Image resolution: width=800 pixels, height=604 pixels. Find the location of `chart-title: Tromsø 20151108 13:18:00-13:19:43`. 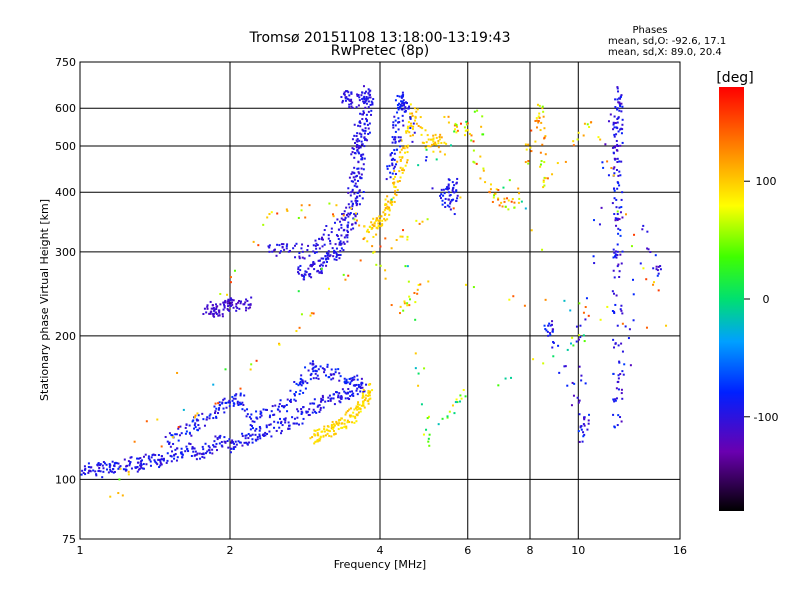

chart-title: Tromsø 20151108 13:18:00-13:19:43 is located at coordinates (380, 38).